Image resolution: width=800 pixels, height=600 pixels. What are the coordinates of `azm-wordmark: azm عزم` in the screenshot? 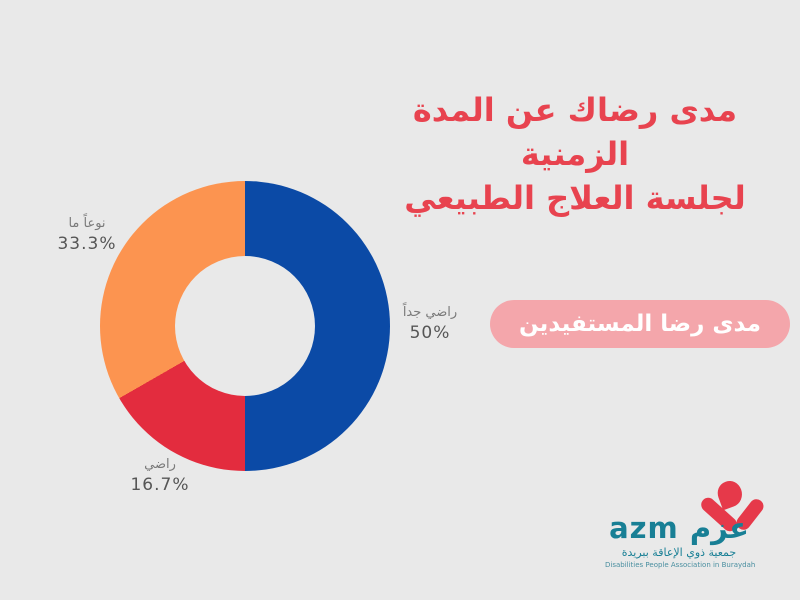 It's located at (679, 528).